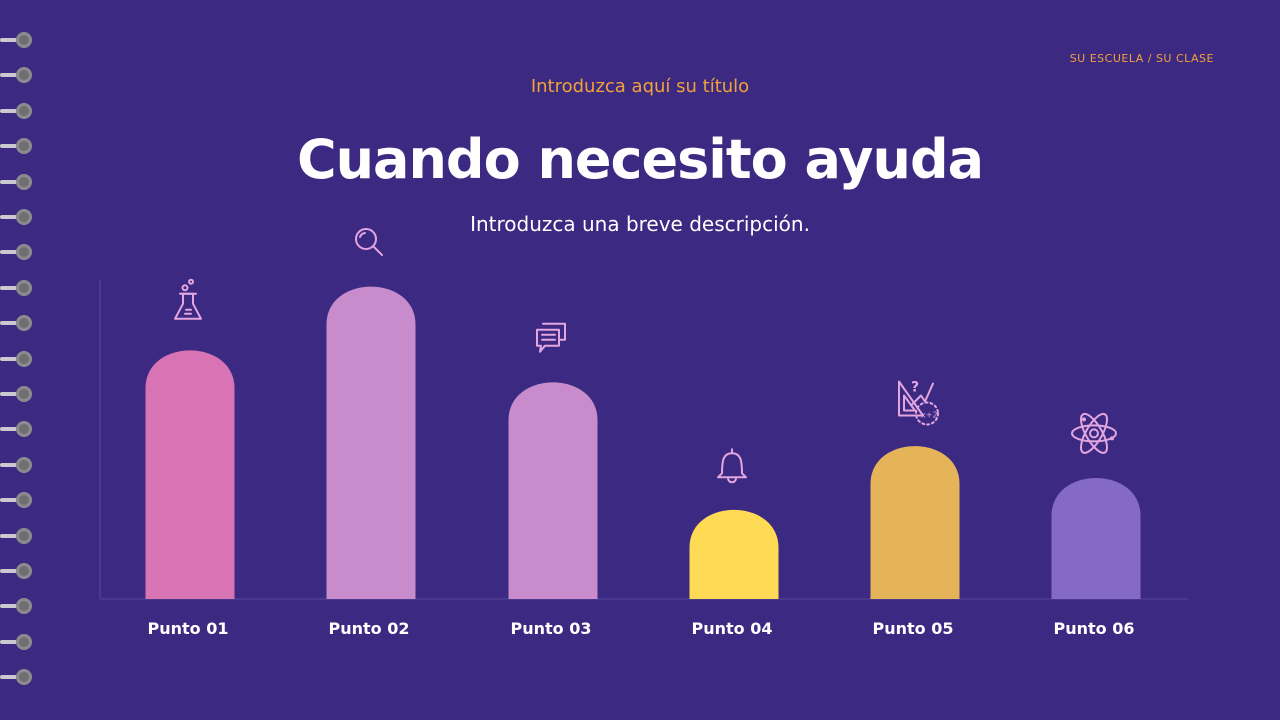 Image resolution: width=1280 pixels, height=720 pixels. What do you see at coordinates (918, 403) in the screenshot?
I see `geometry-icon: ? x+2` at bounding box center [918, 403].